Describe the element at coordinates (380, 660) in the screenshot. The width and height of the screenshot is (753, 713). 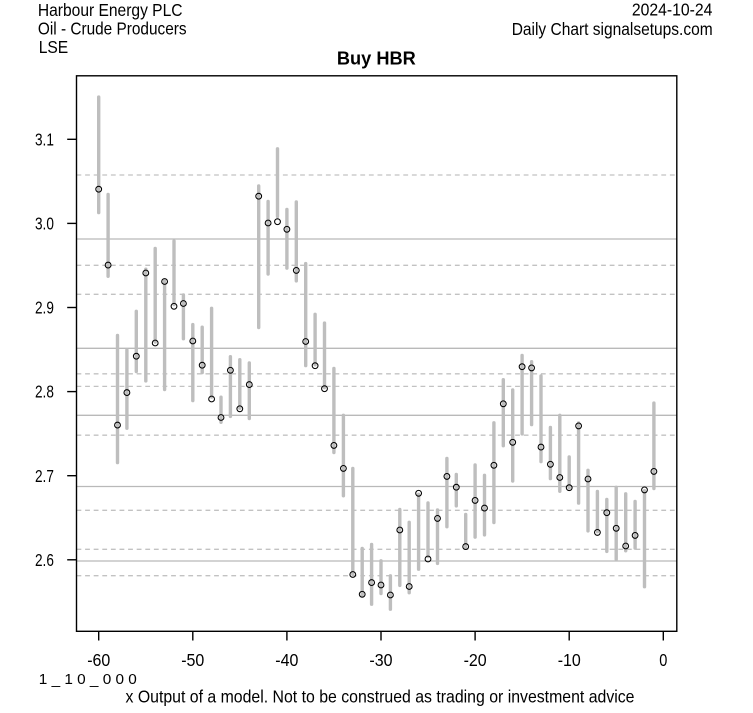
I see `svg-text: -30` at that location.